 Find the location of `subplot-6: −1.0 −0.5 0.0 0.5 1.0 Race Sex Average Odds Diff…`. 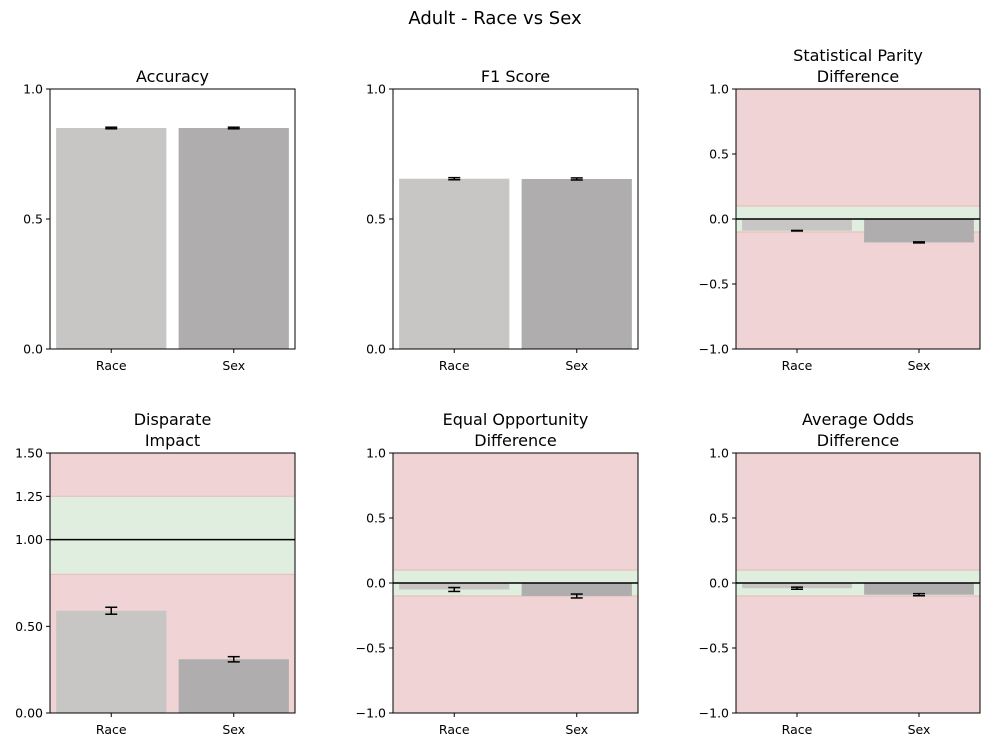

subplot-6: −1.0 −0.5 0.0 0.5 1.0 Race Sex Average Odds Diff… is located at coordinates (840, 573).